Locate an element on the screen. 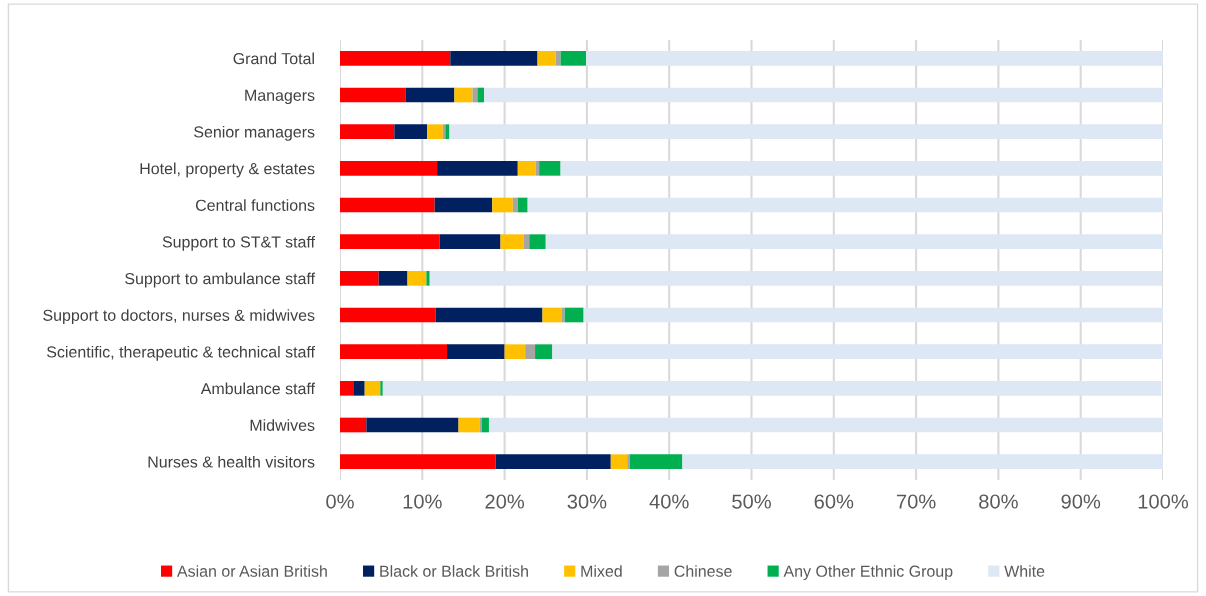  y-tick-label: Support to ambulance staff is located at coordinates (220, 280).